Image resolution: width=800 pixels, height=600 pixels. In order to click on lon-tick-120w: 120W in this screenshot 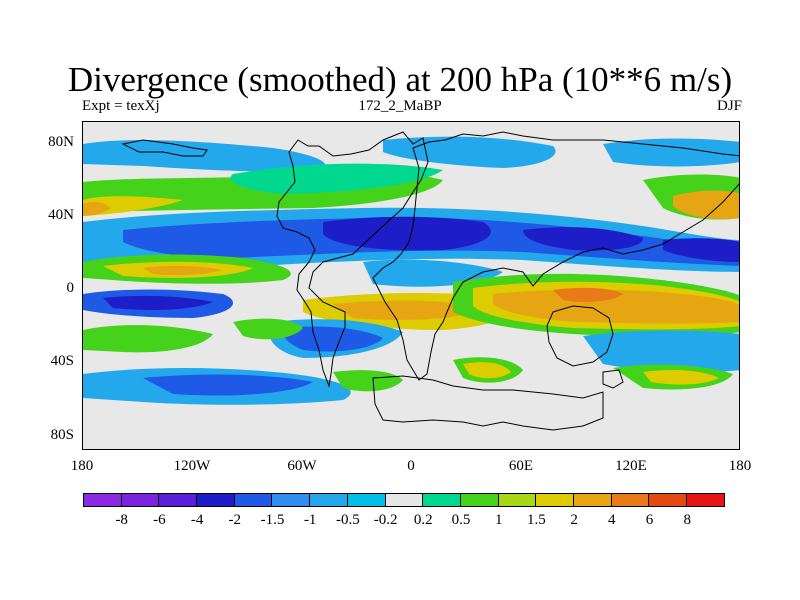, I will do `click(192, 466)`.